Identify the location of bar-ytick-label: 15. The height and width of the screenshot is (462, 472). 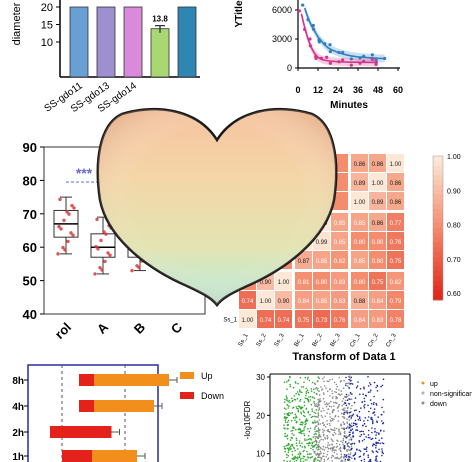
(47, 26).